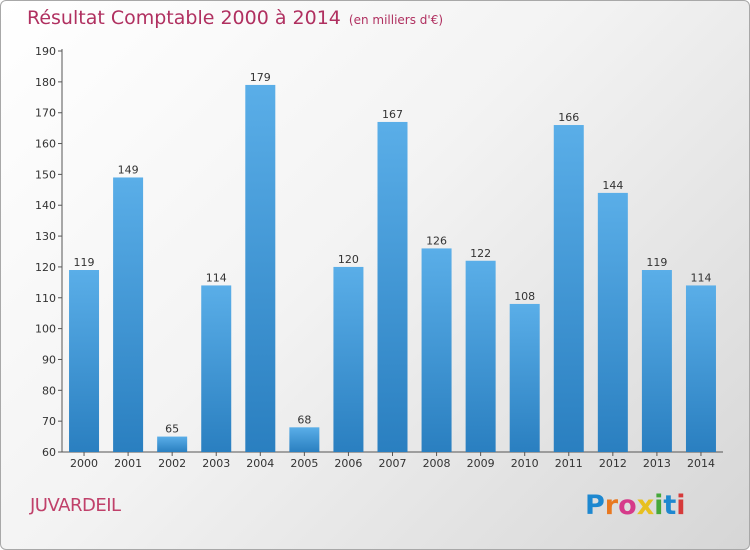 Image resolution: width=750 pixels, height=550 pixels. I want to click on bar-value-label: 65, so click(172, 429).